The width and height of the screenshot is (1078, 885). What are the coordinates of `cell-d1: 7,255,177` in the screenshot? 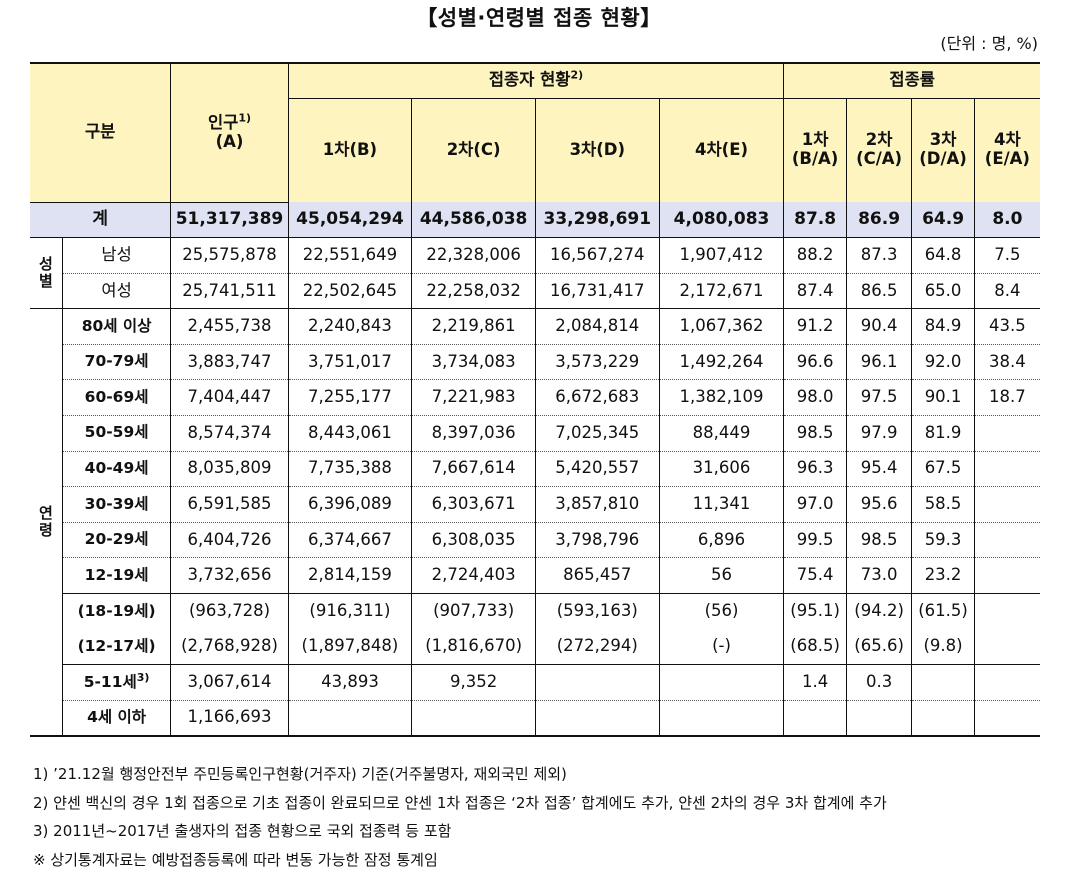 It's located at (349, 398).